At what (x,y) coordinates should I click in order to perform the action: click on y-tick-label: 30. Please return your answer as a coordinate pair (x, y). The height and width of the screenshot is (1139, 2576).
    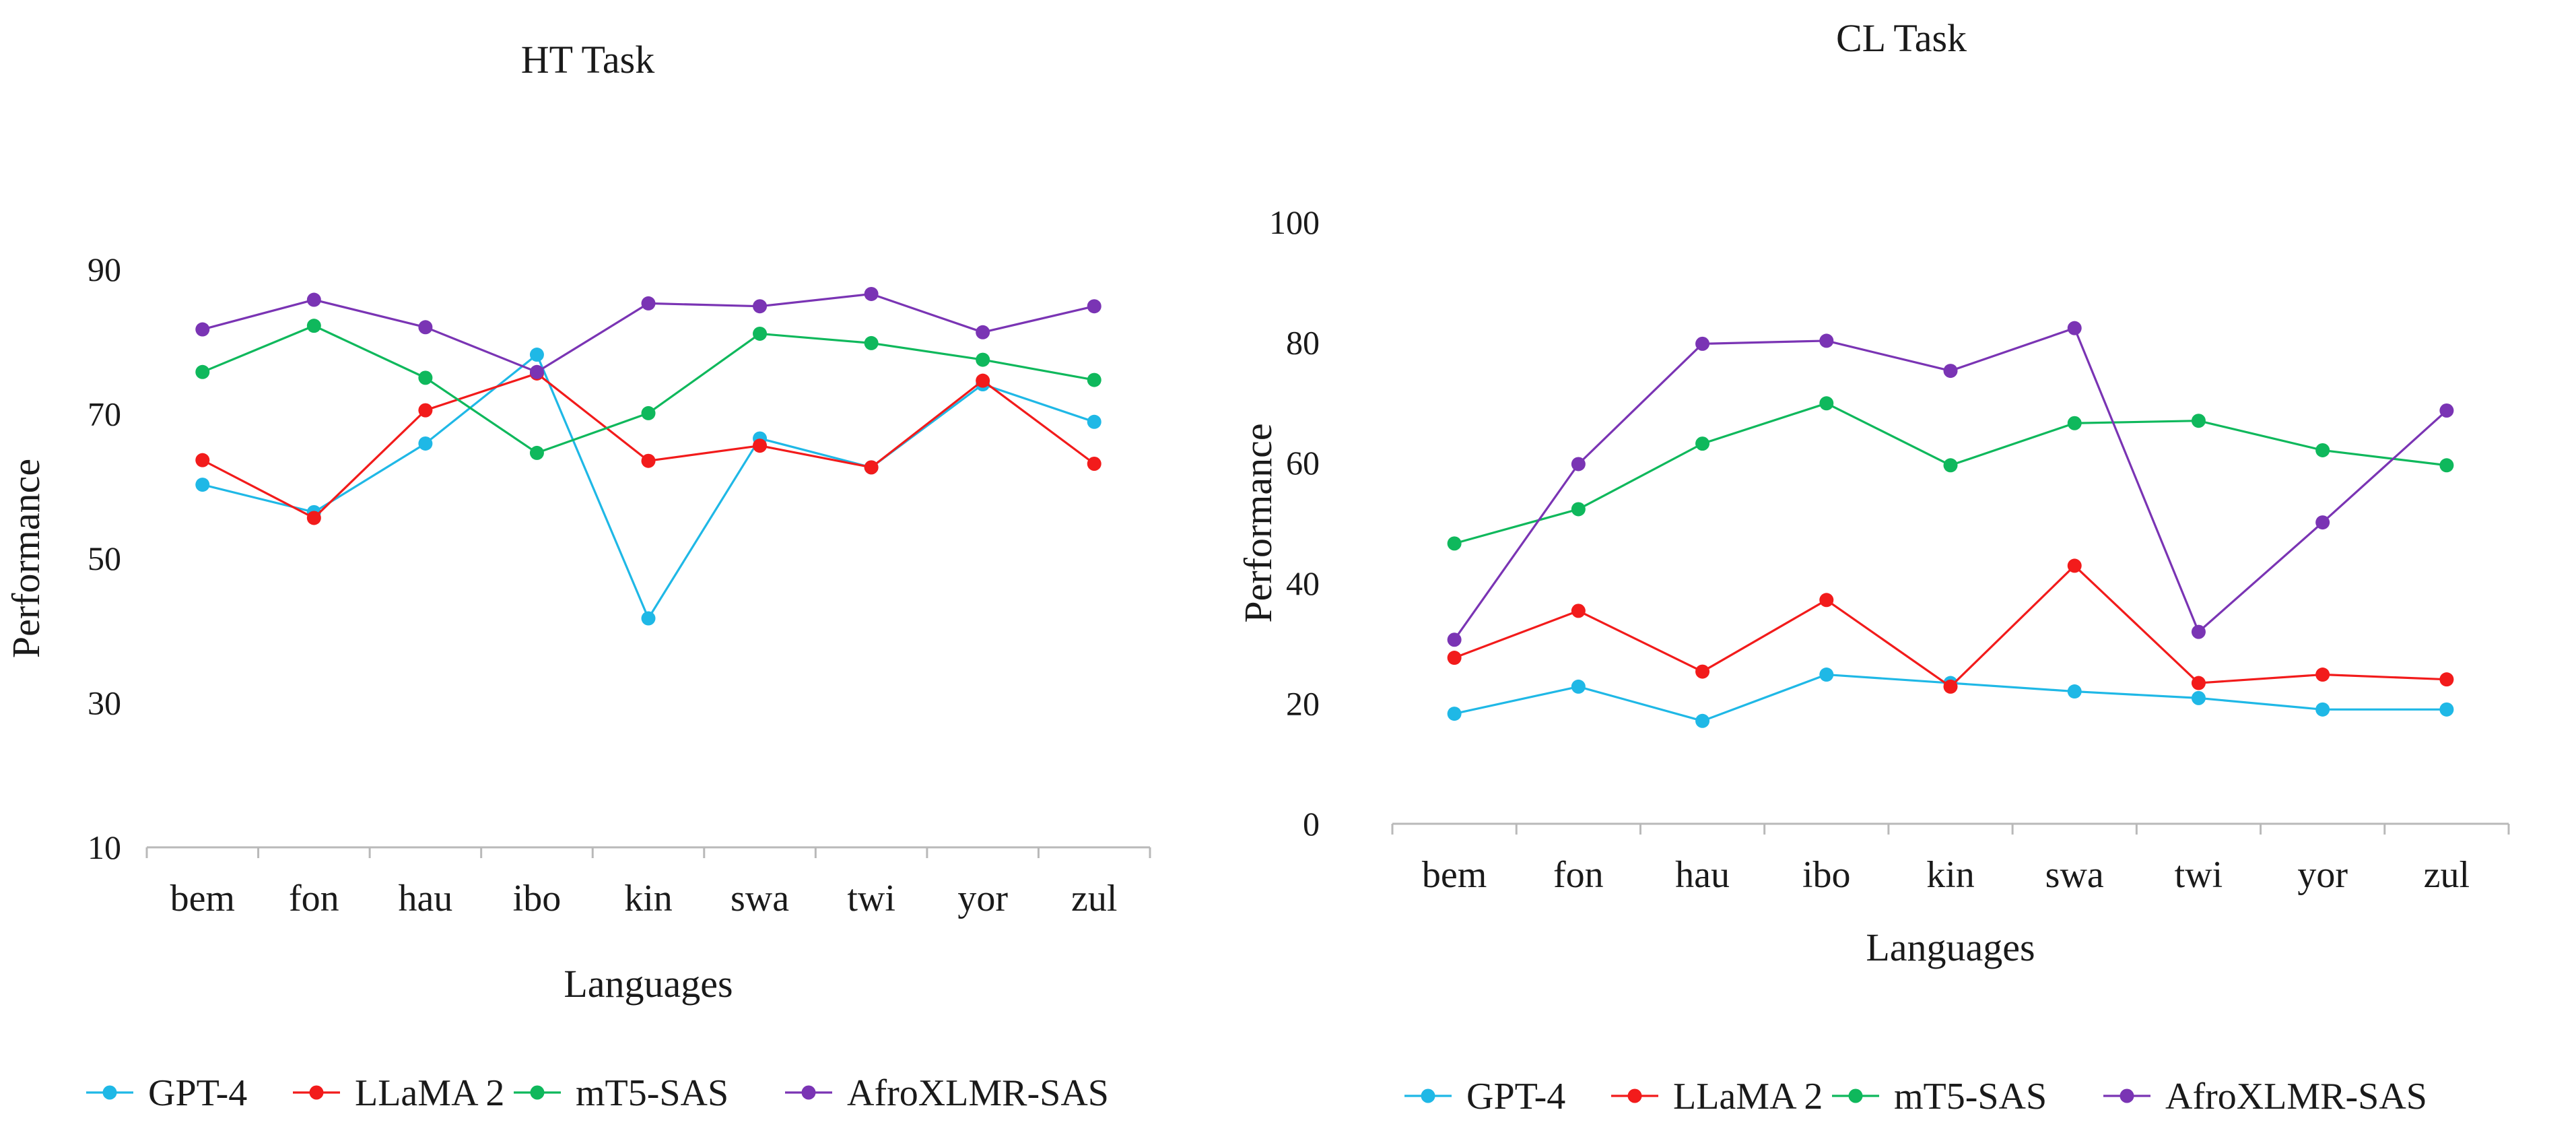
    Looking at the image, I should click on (104, 703).